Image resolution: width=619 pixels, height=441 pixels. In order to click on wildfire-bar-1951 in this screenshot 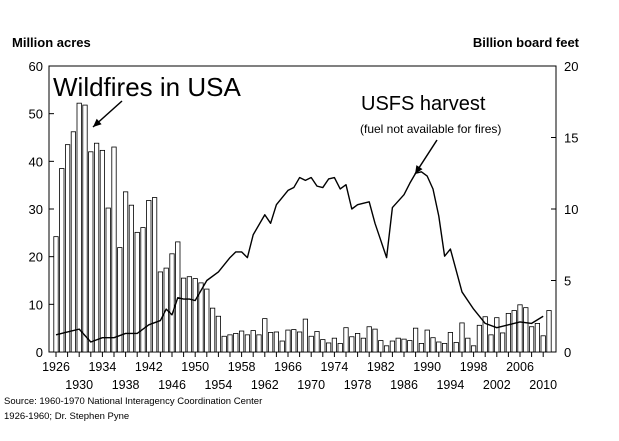, I will do `click(201, 317)`.